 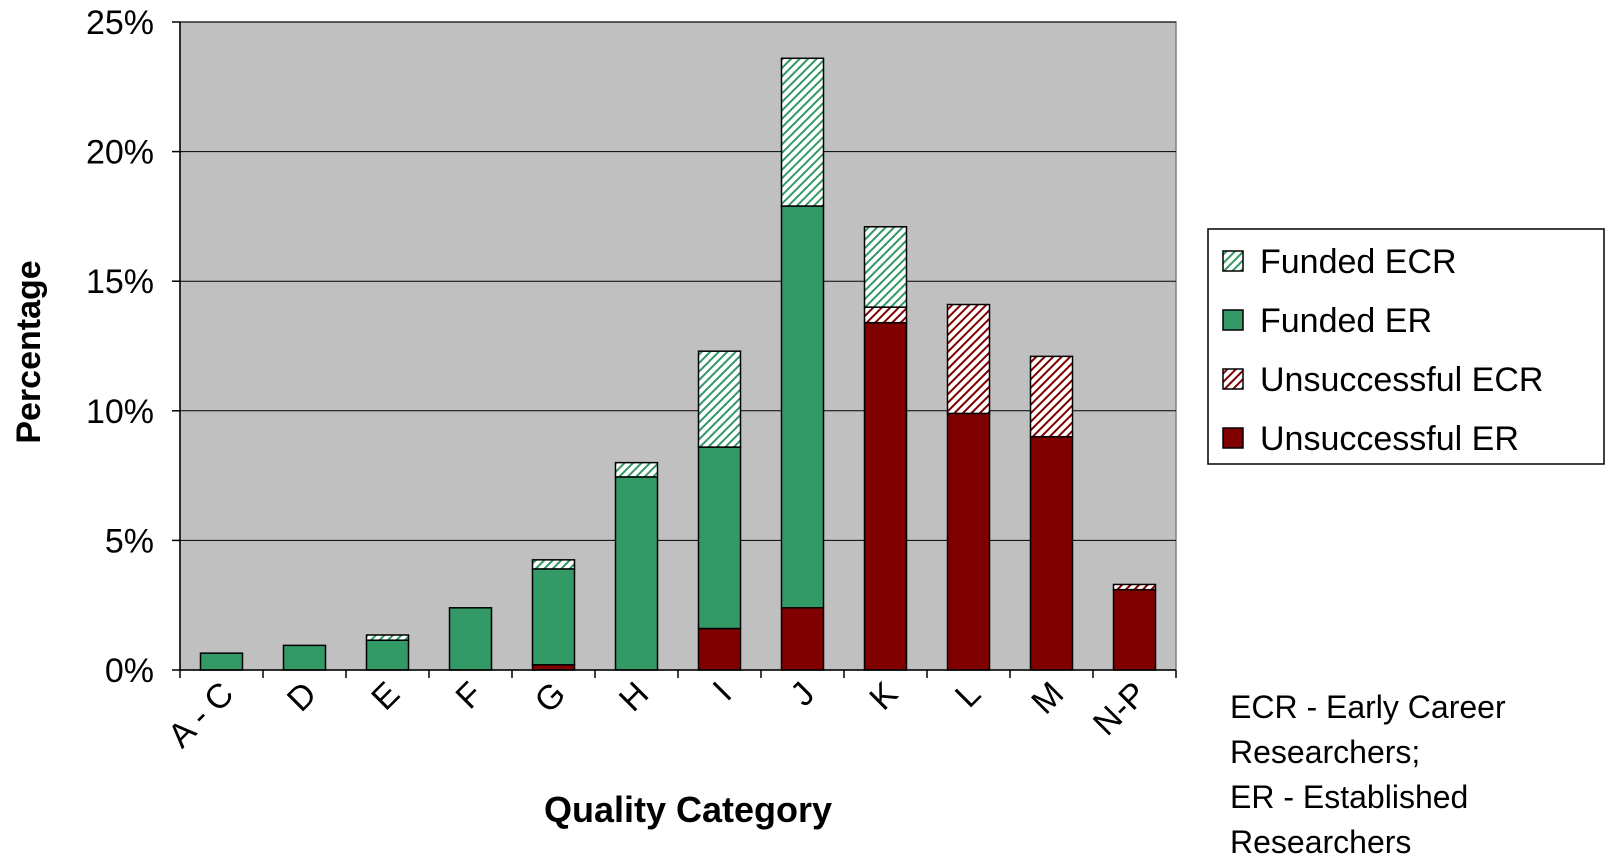 What do you see at coordinates (1358, 262) in the screenshot?
I see `legend-label: Funded ECR` at bounding box center [1358, 262].